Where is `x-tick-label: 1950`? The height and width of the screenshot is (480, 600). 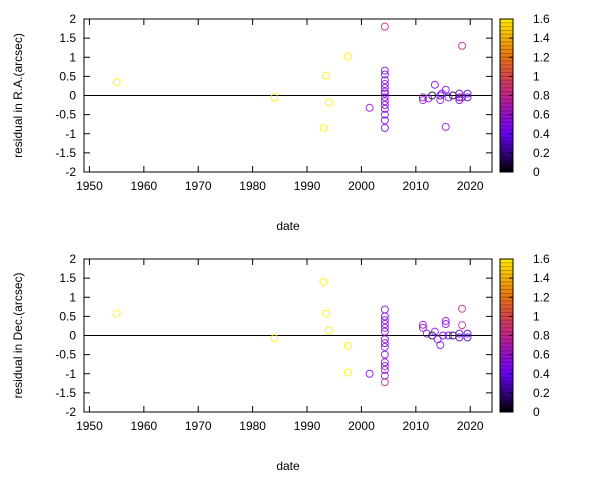
x-tick-label: 1950 is located at coordinates (89, 186).